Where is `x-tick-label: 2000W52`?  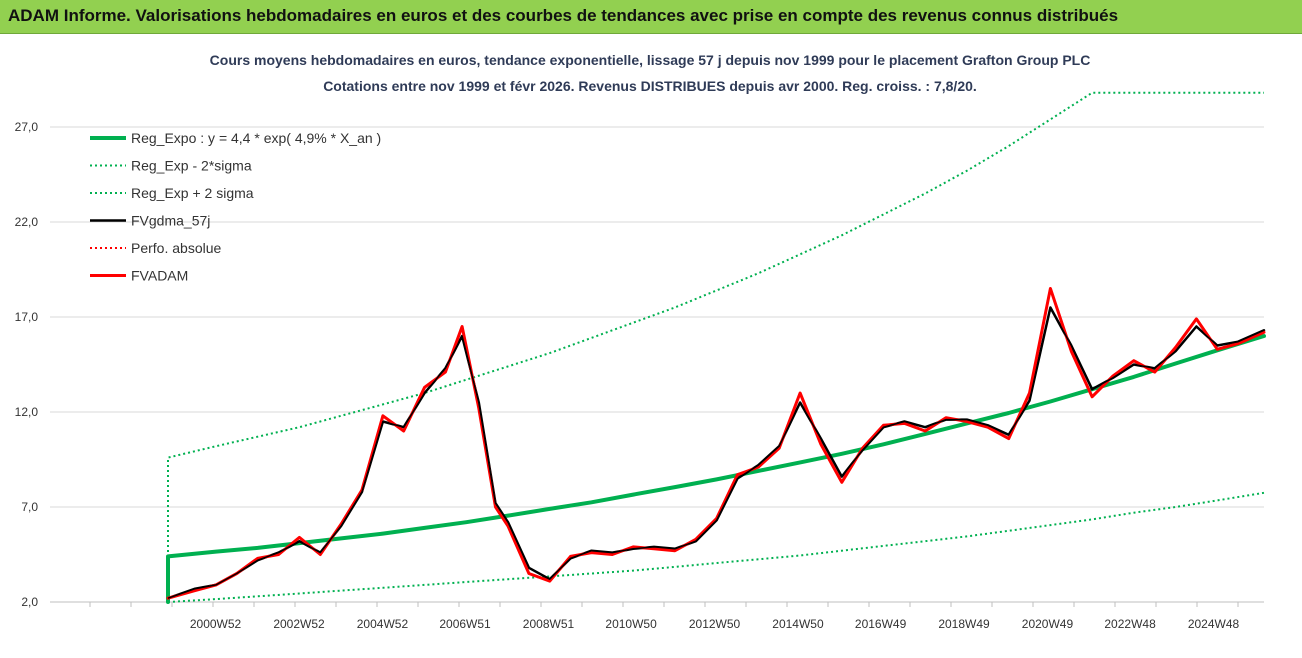
x-tick-label: 2000W52 is located at coordinates (216, 624).